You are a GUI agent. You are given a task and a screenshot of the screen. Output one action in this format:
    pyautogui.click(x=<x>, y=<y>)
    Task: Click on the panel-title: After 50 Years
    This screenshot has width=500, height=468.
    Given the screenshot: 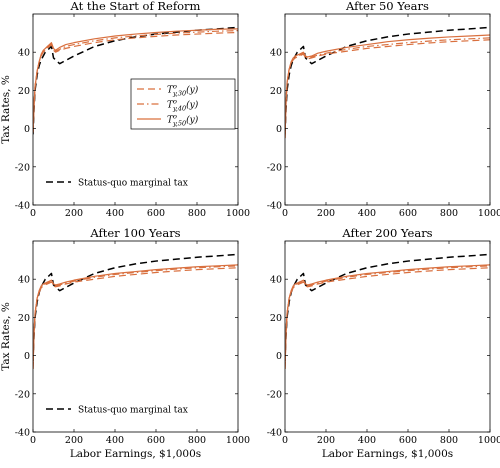 What is the action you would take?
    pyautogui.click(x=387, y=6)
    